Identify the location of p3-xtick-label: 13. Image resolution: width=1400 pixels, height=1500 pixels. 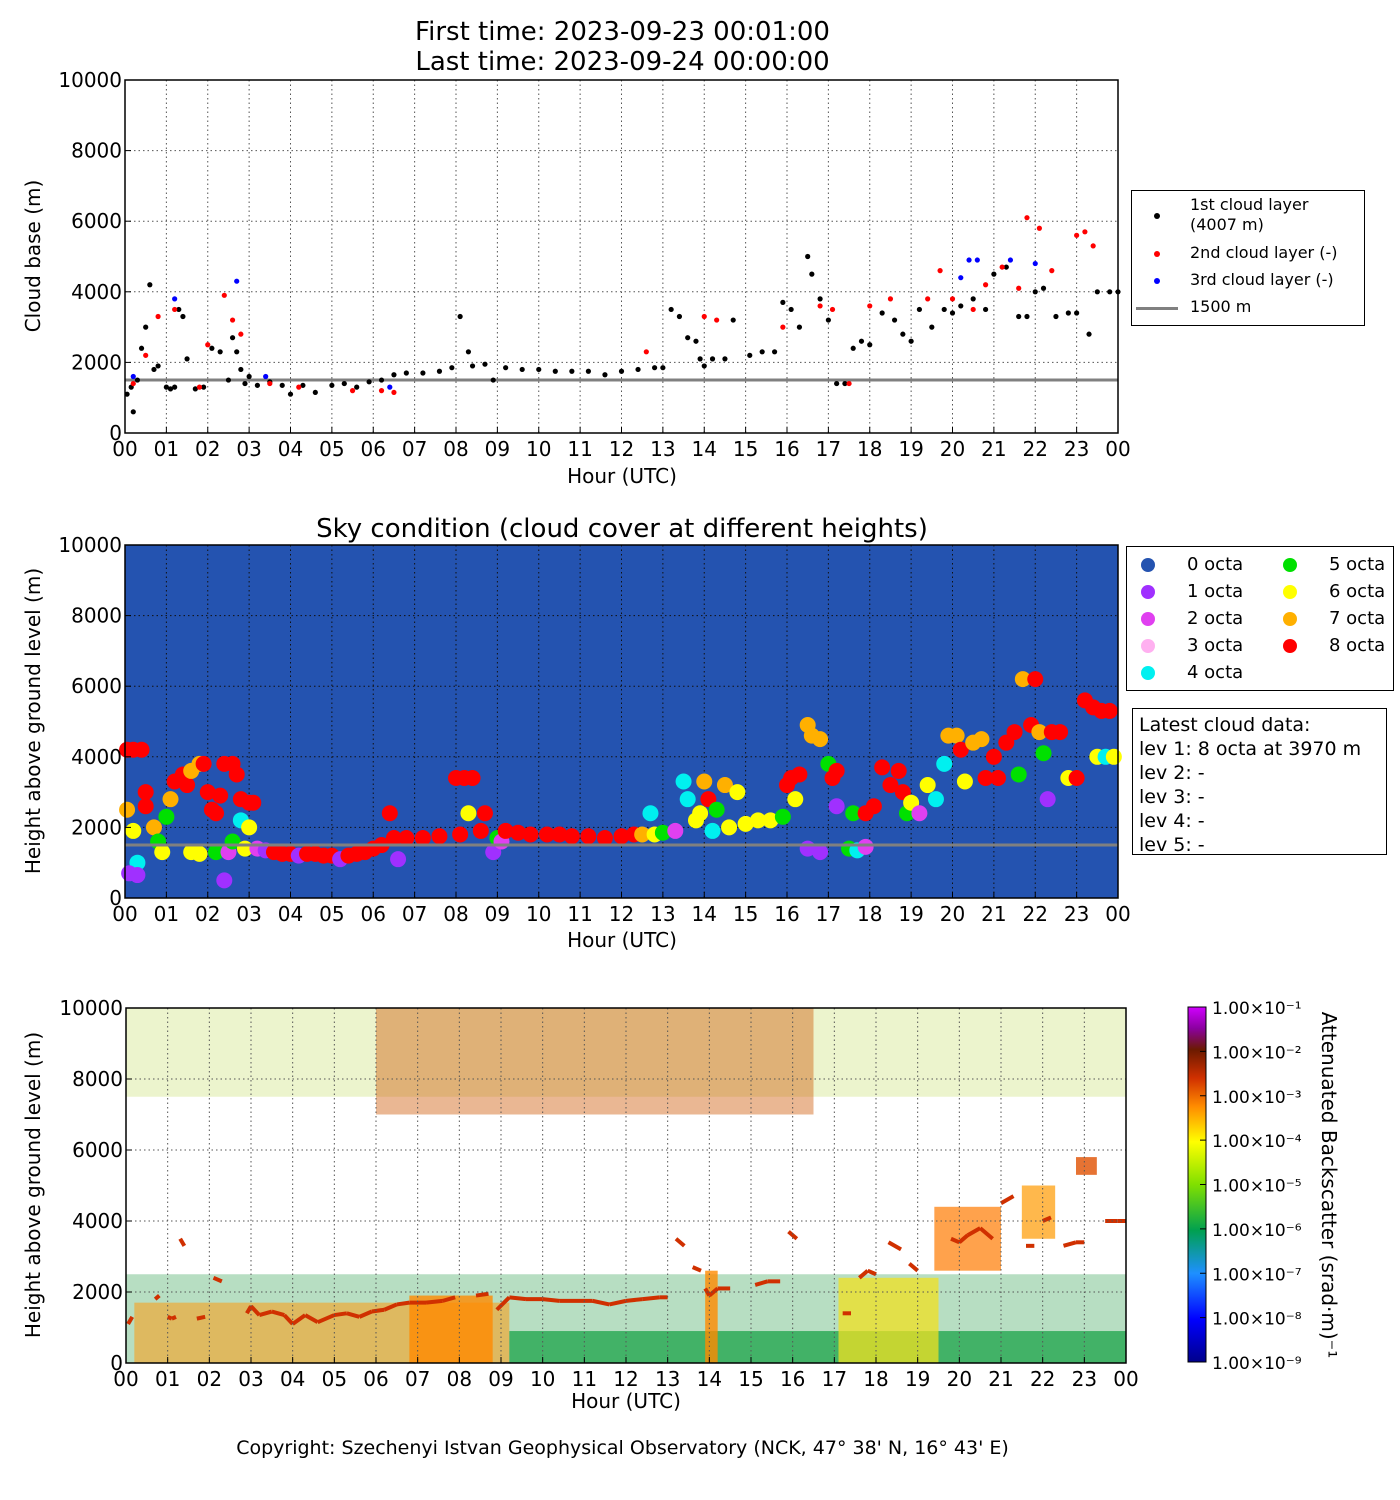
(667, 1379).